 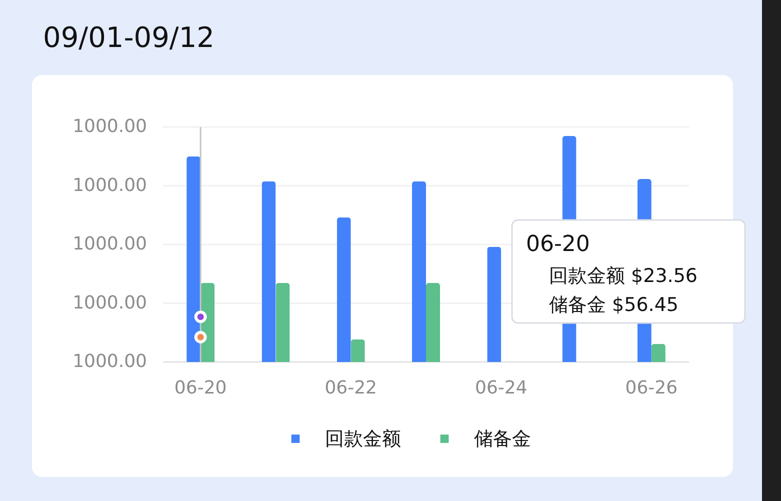 I want to click on x-tick-label: 06-24, so click(x=501, y=388).